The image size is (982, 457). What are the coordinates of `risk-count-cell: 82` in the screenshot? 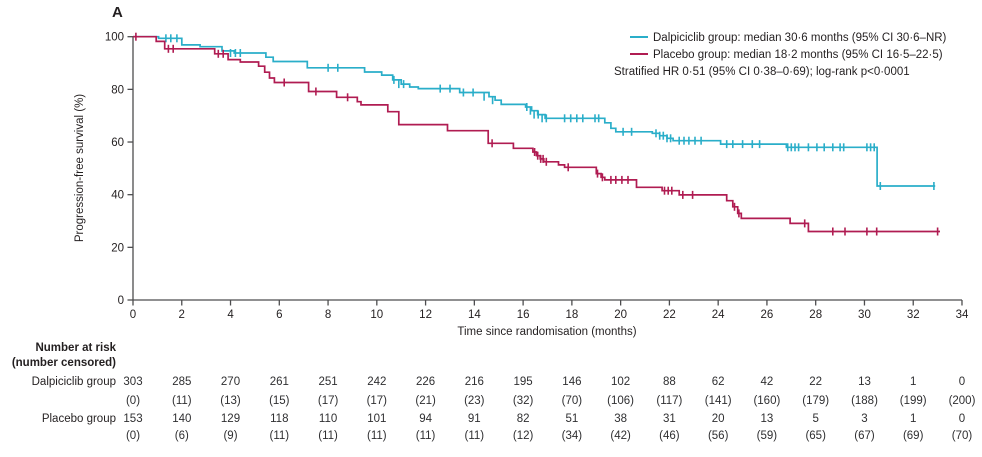 It's located at (523, 419).